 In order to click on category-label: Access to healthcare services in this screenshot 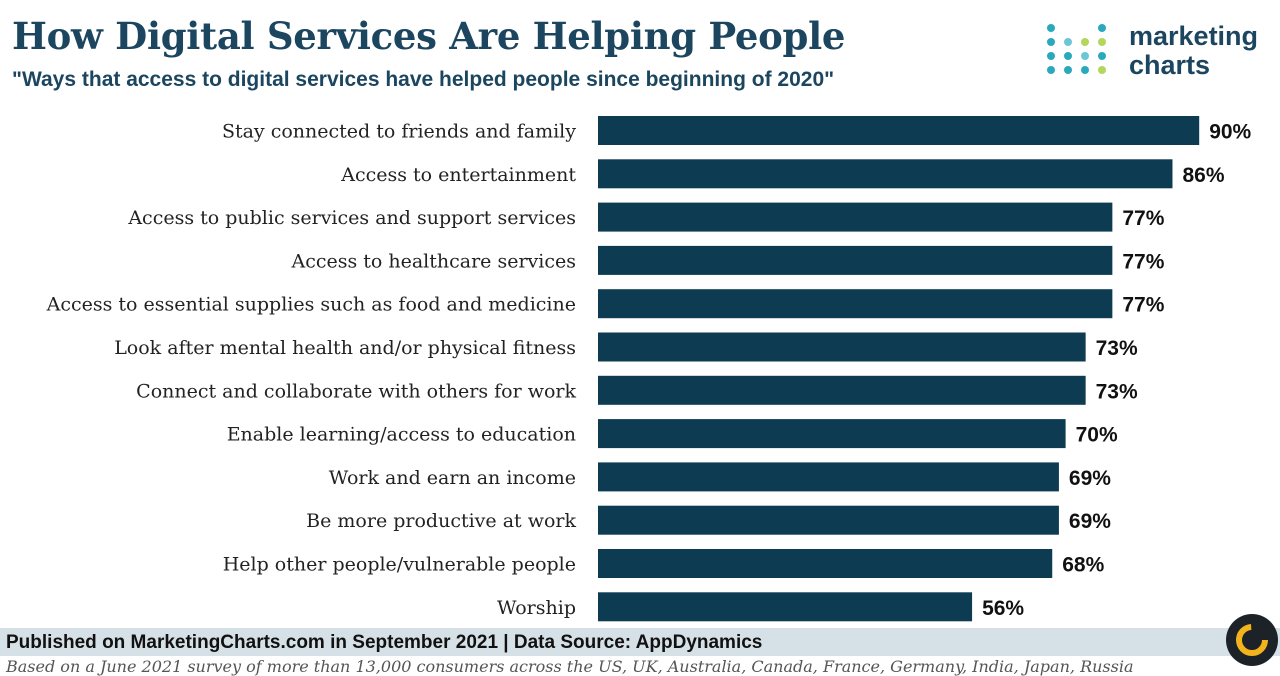, I will do `click(433, 261)`.